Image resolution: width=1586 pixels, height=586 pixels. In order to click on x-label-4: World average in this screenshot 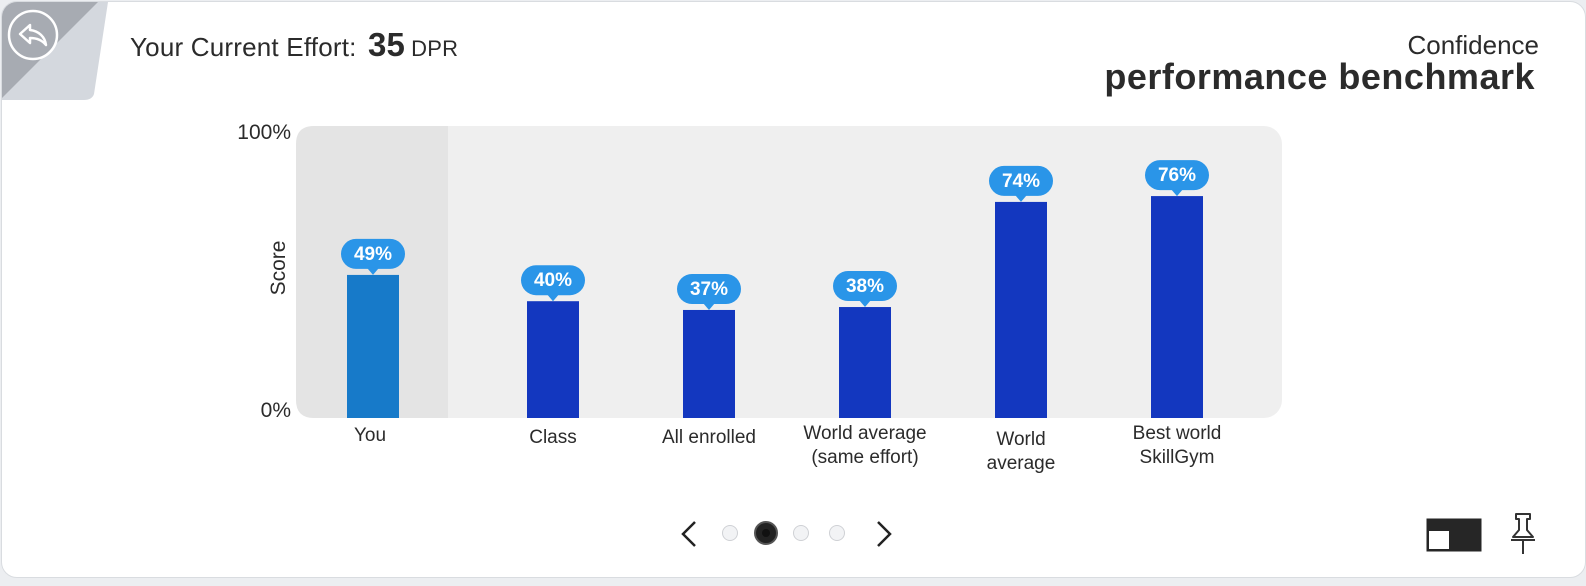, I will do `click(1021, 451)`.